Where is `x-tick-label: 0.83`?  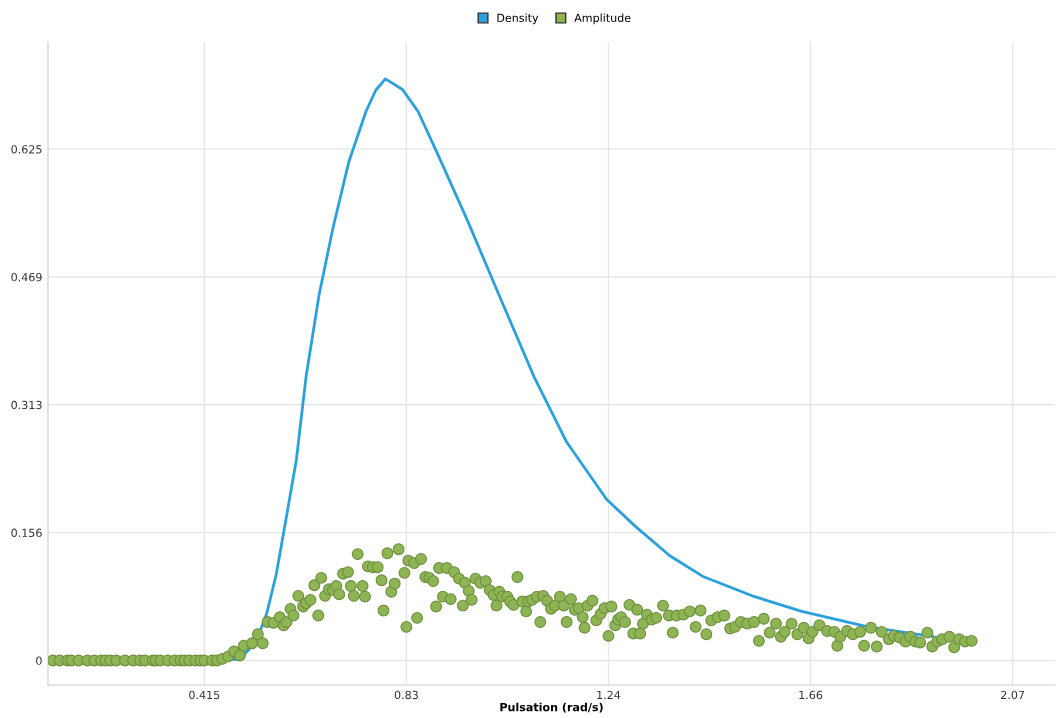 x-tick-label: 0.83 is located at coordinates (406, 695).